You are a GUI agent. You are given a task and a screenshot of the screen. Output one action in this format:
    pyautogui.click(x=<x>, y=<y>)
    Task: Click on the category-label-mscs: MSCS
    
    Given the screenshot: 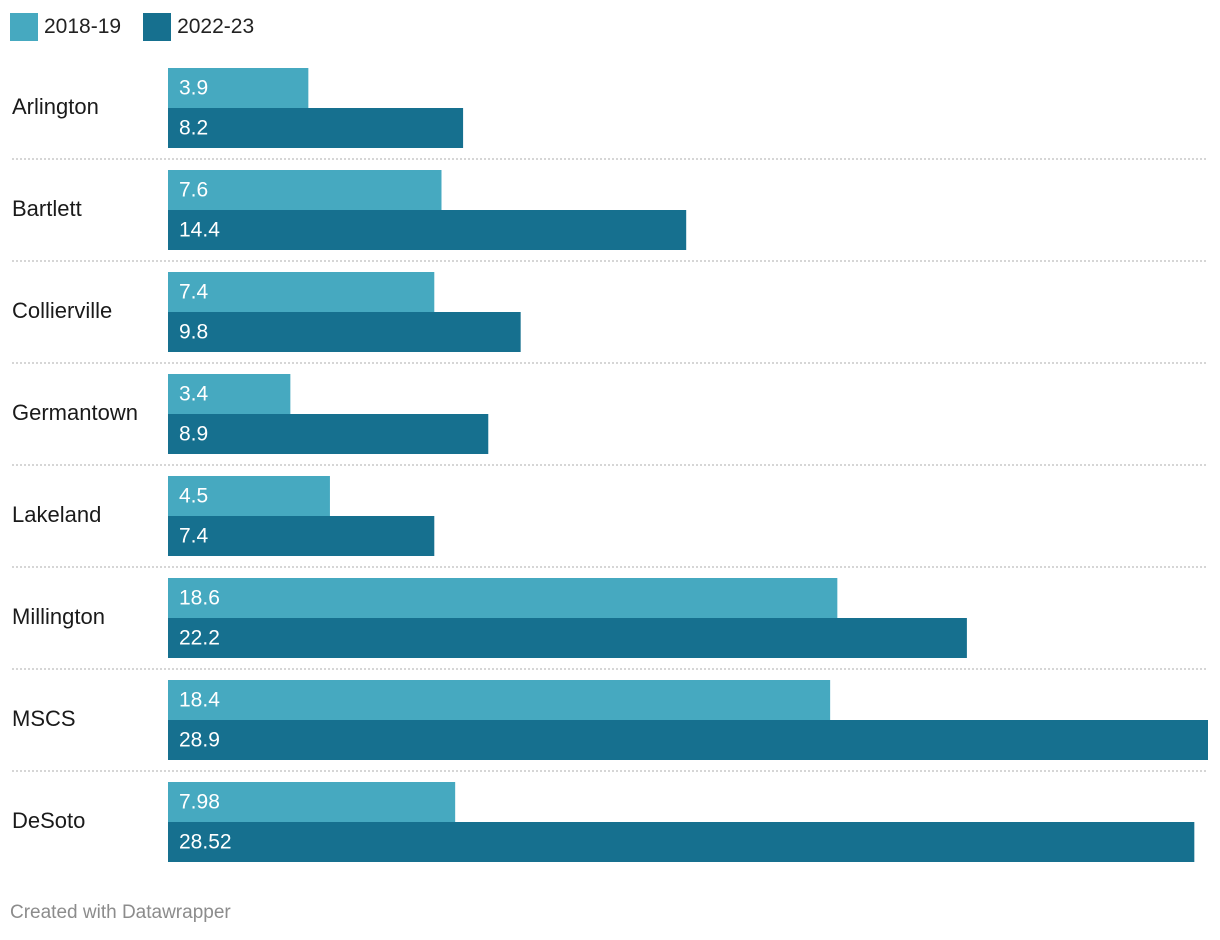 What is the action you would take?
    pyautogui.click(x=44, y=718)
    